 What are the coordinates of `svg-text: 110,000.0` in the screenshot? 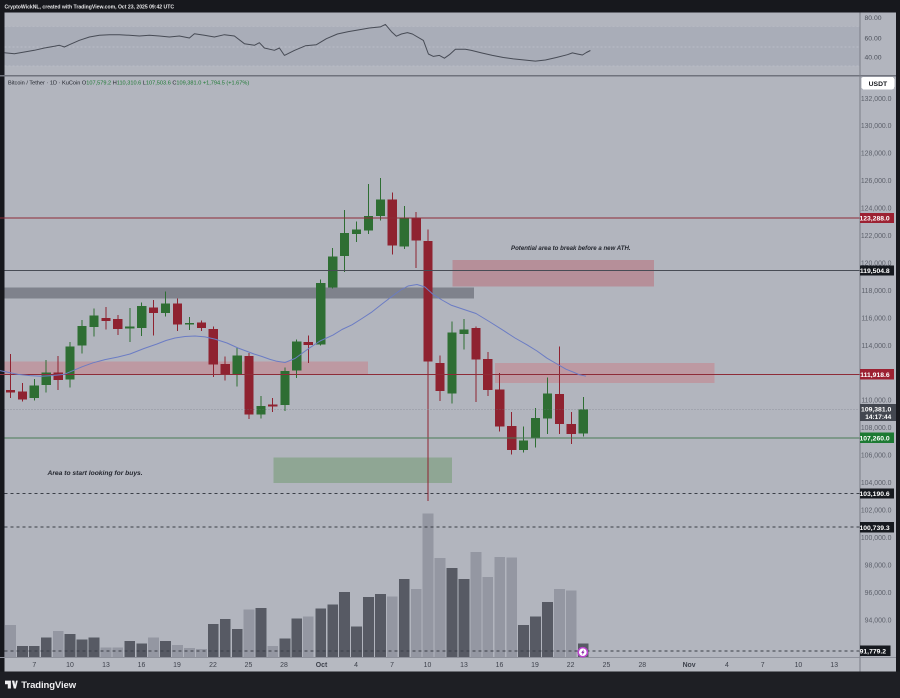 It's located at (876, 401).